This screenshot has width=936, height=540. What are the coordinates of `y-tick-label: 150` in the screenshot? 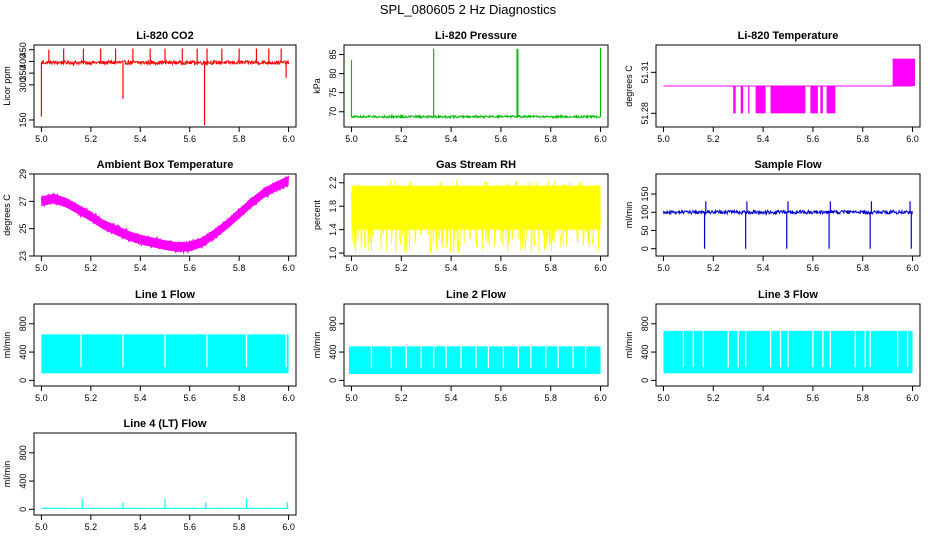 It's located at (23, 119).